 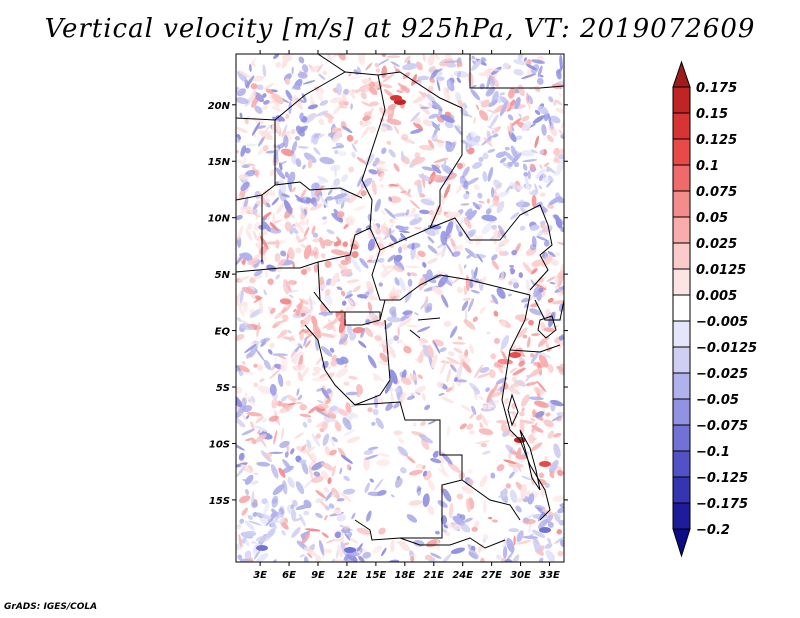 What do you see at coordinates (722, 478) in the screenshot?
I see `colorbar-label: −0.125` at bounding box center [722, 478].